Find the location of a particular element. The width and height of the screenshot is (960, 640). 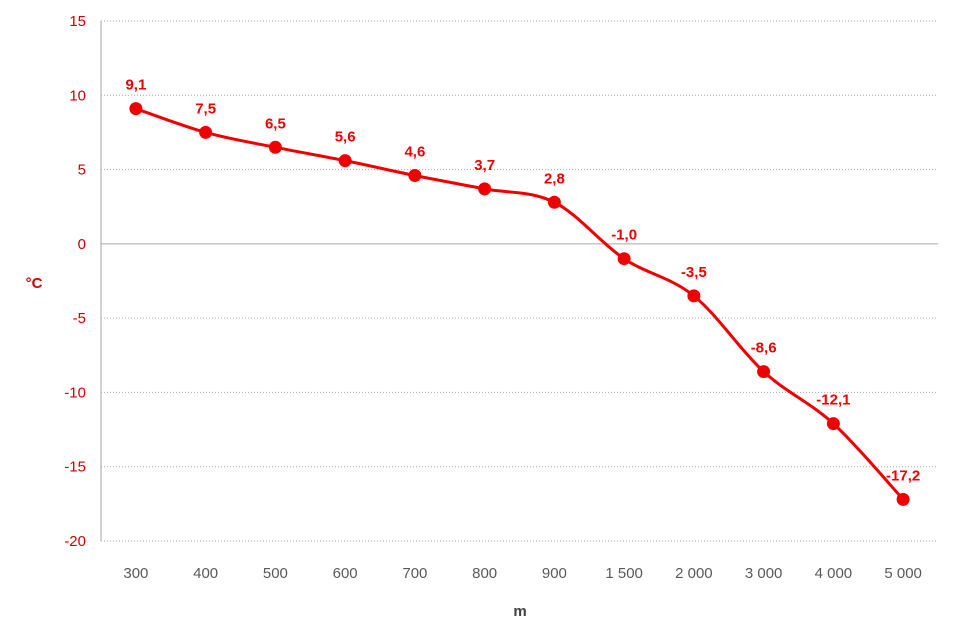

data-label: 2,8 is located at coordinates (554, 178).